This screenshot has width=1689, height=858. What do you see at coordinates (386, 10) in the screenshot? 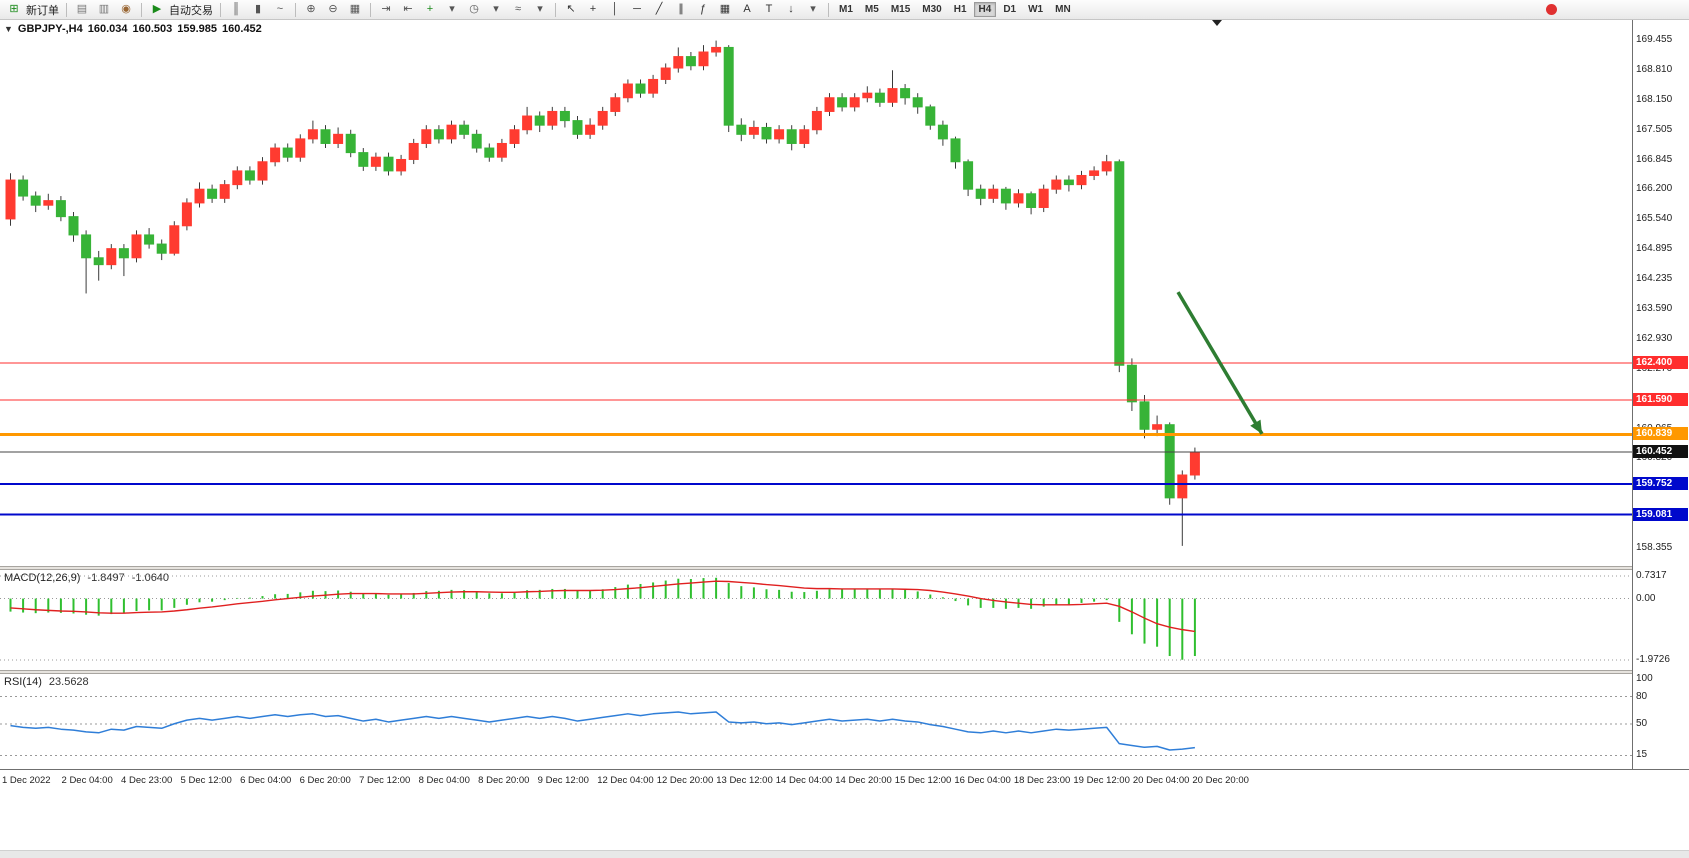
I see `auto-scroll-icon: ⇥` at bounding box center [386, 10].